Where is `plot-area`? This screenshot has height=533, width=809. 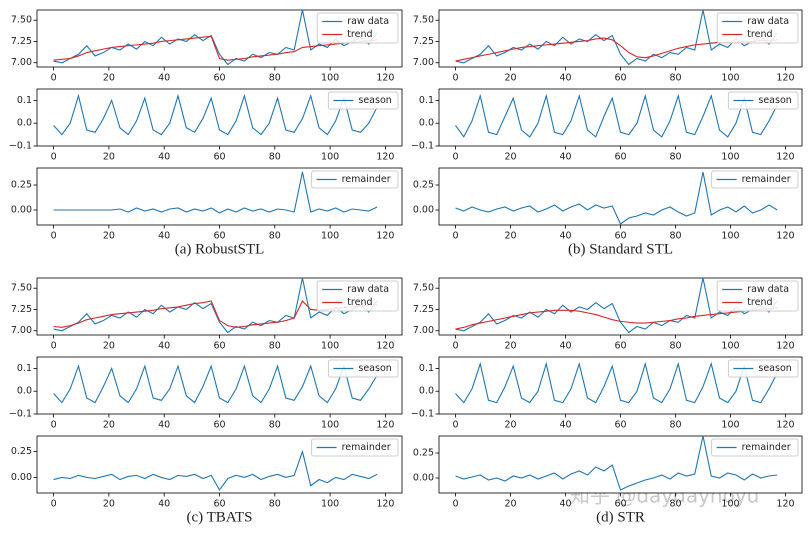 plot-area is located at coordinates (620, 464).